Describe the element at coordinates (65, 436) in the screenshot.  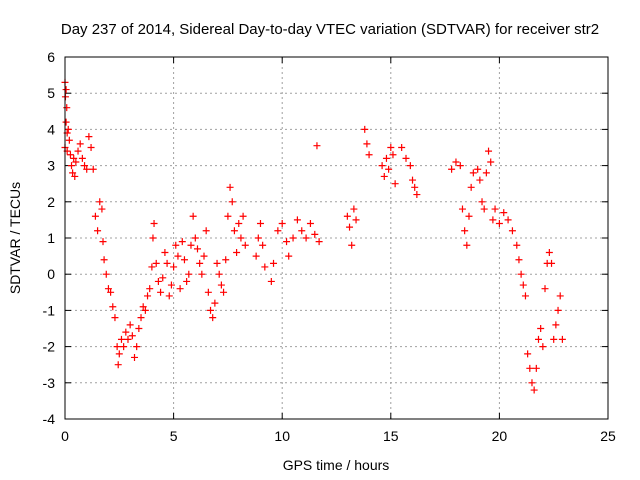
I see `x-tick-label: 0` at that location.